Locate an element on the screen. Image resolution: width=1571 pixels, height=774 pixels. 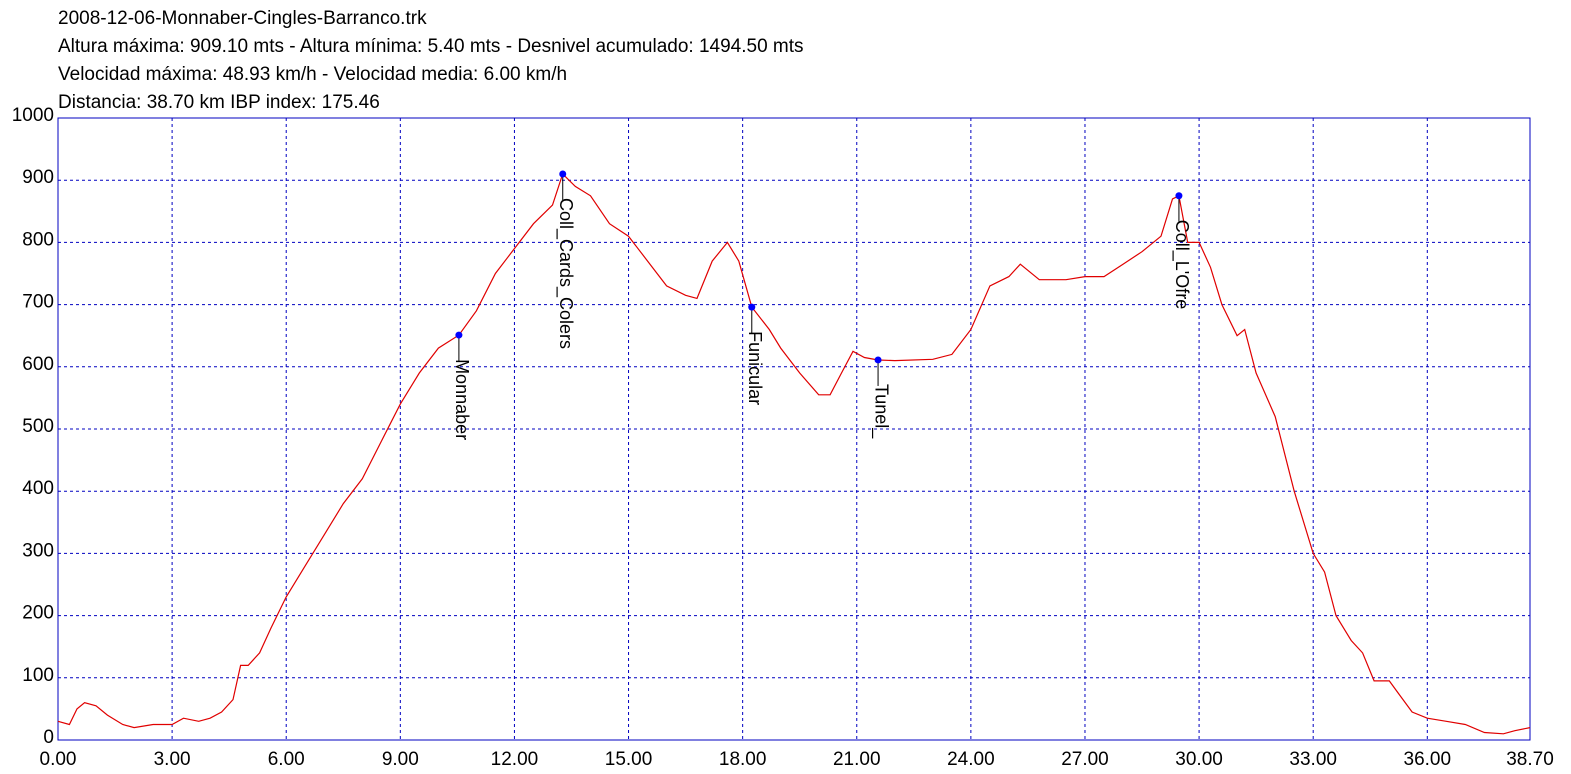
x-tick-label: 24.00 is located at coordinates (971, 759).